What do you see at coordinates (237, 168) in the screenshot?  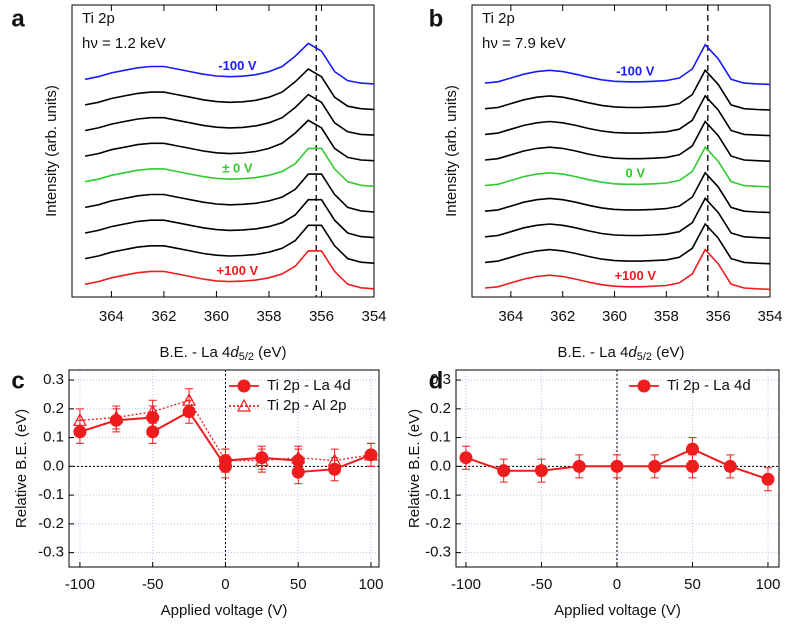 I see `curve-label: ± 0 V` at bounding box center [237, 168].